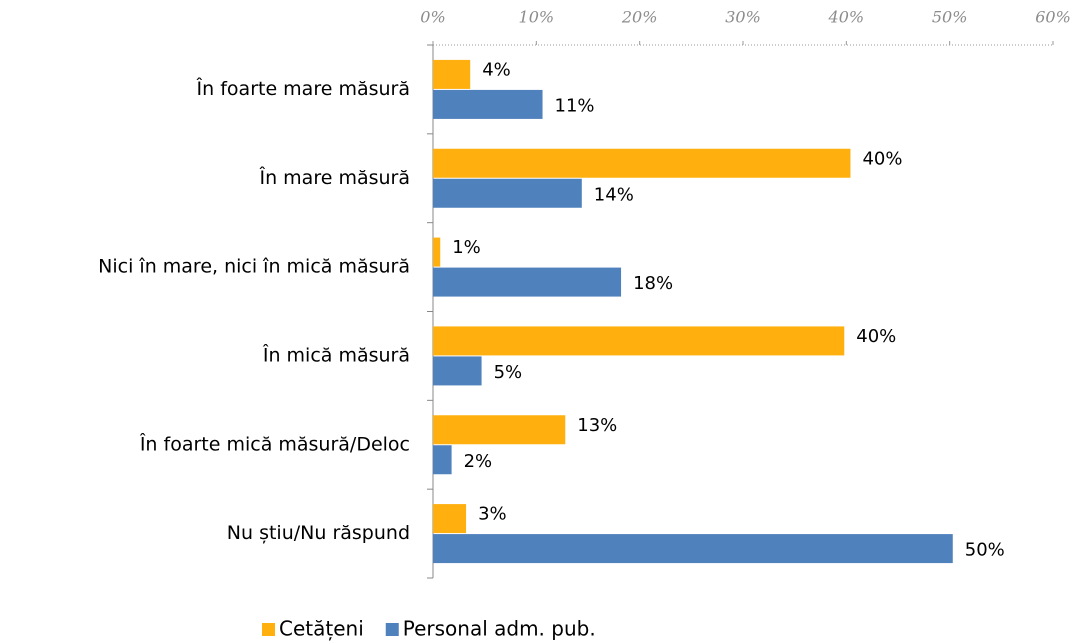 This screenshot has width=1079, height=644. I want to click on value-label: 1%, so click(466, 247).